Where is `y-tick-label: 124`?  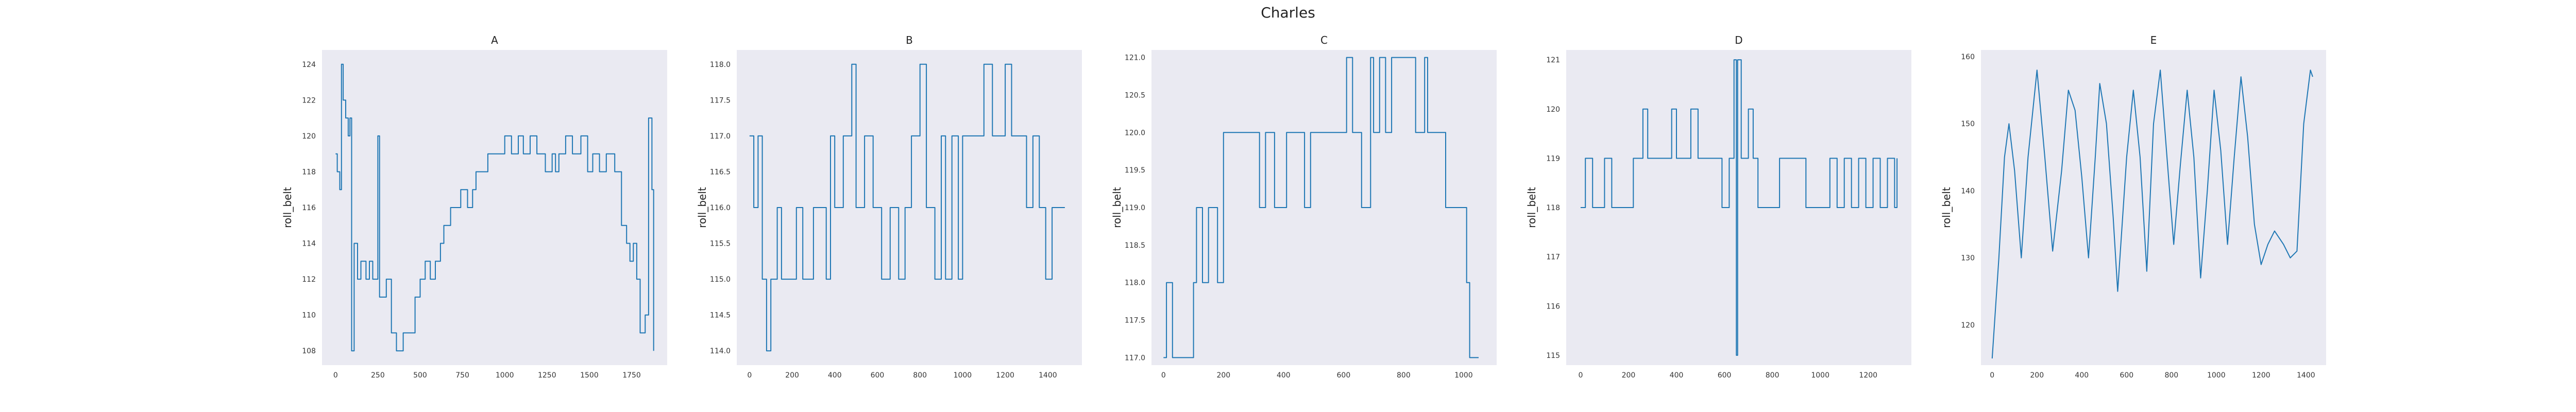
y-tick-label: 124 is located at coordinates (309, 65).